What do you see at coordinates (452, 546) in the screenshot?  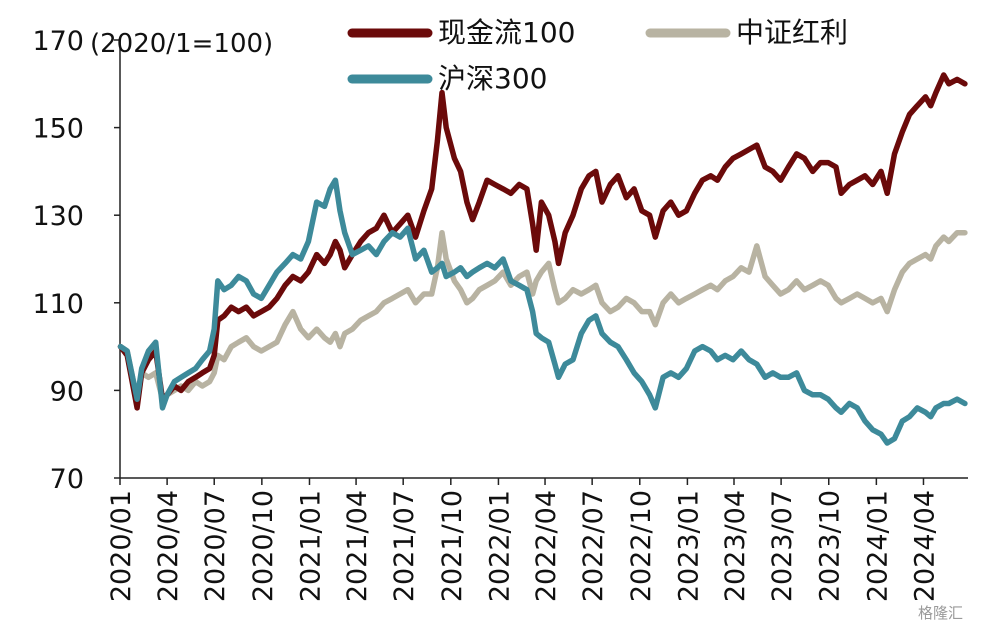 I see `x-tick-label: 2021/10` at bounding box center [452, 546].